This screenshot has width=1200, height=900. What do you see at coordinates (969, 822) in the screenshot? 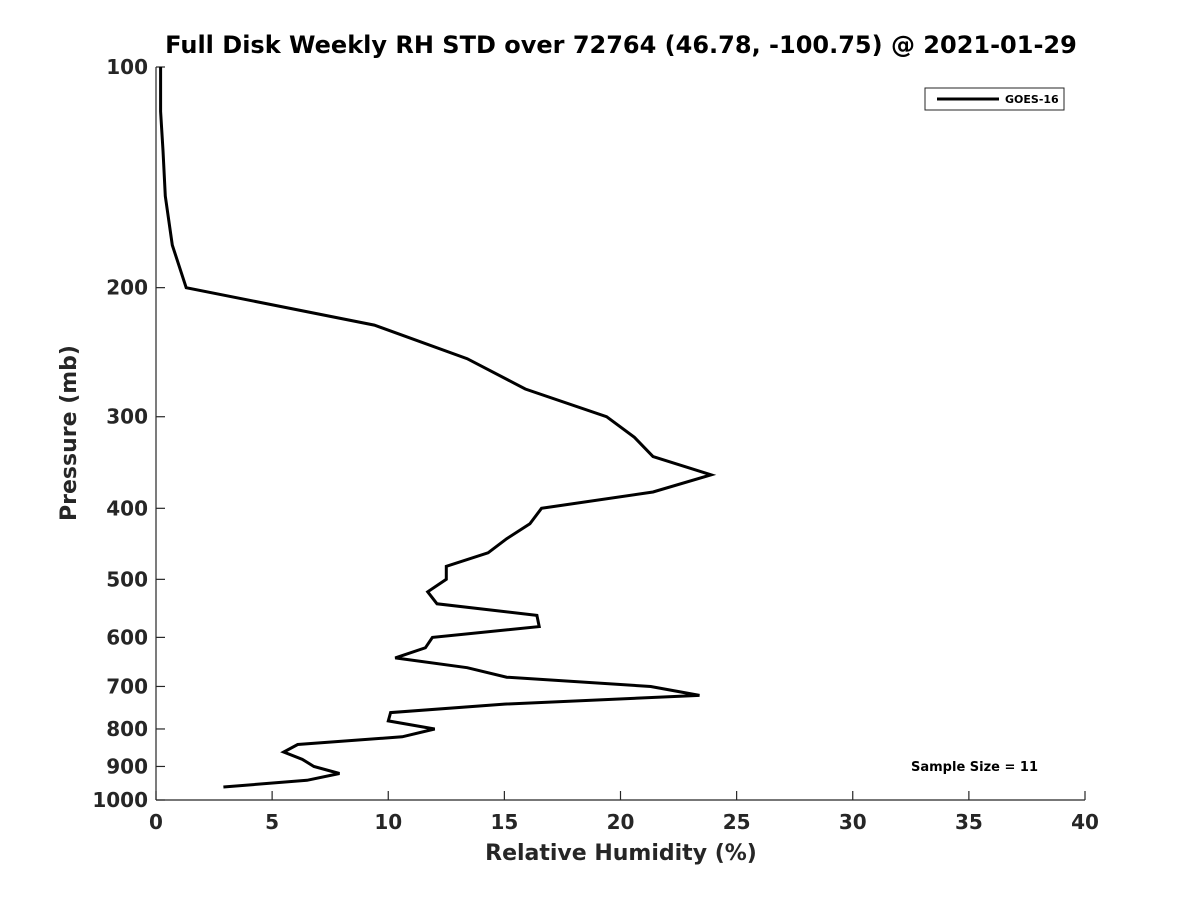
I see `x-tick-label: 35` at bounding box center [969, 822].